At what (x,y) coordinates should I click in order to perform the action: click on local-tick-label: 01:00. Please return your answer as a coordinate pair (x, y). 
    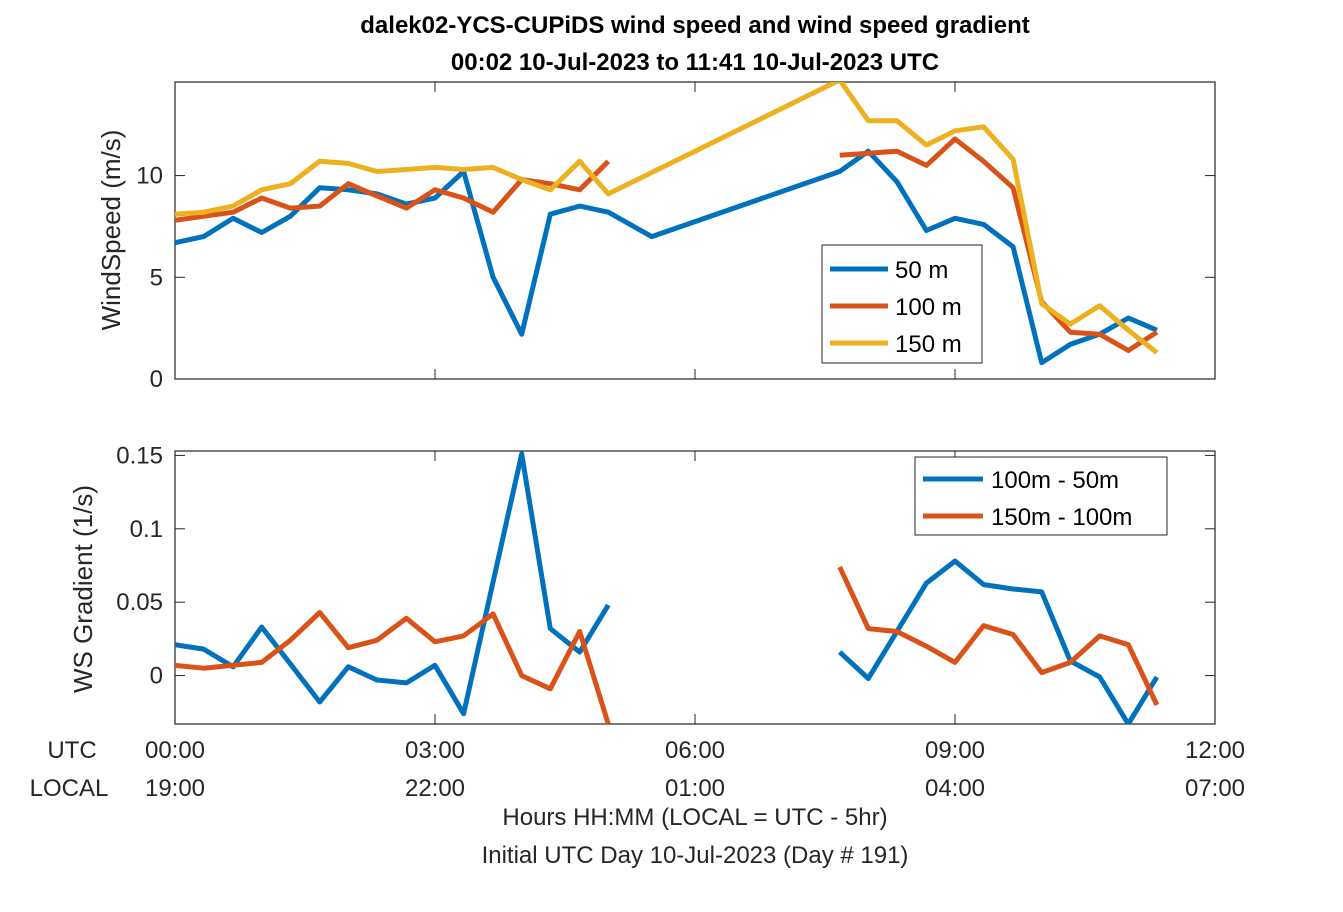
    Looking at the image, I should click on (695, 788).